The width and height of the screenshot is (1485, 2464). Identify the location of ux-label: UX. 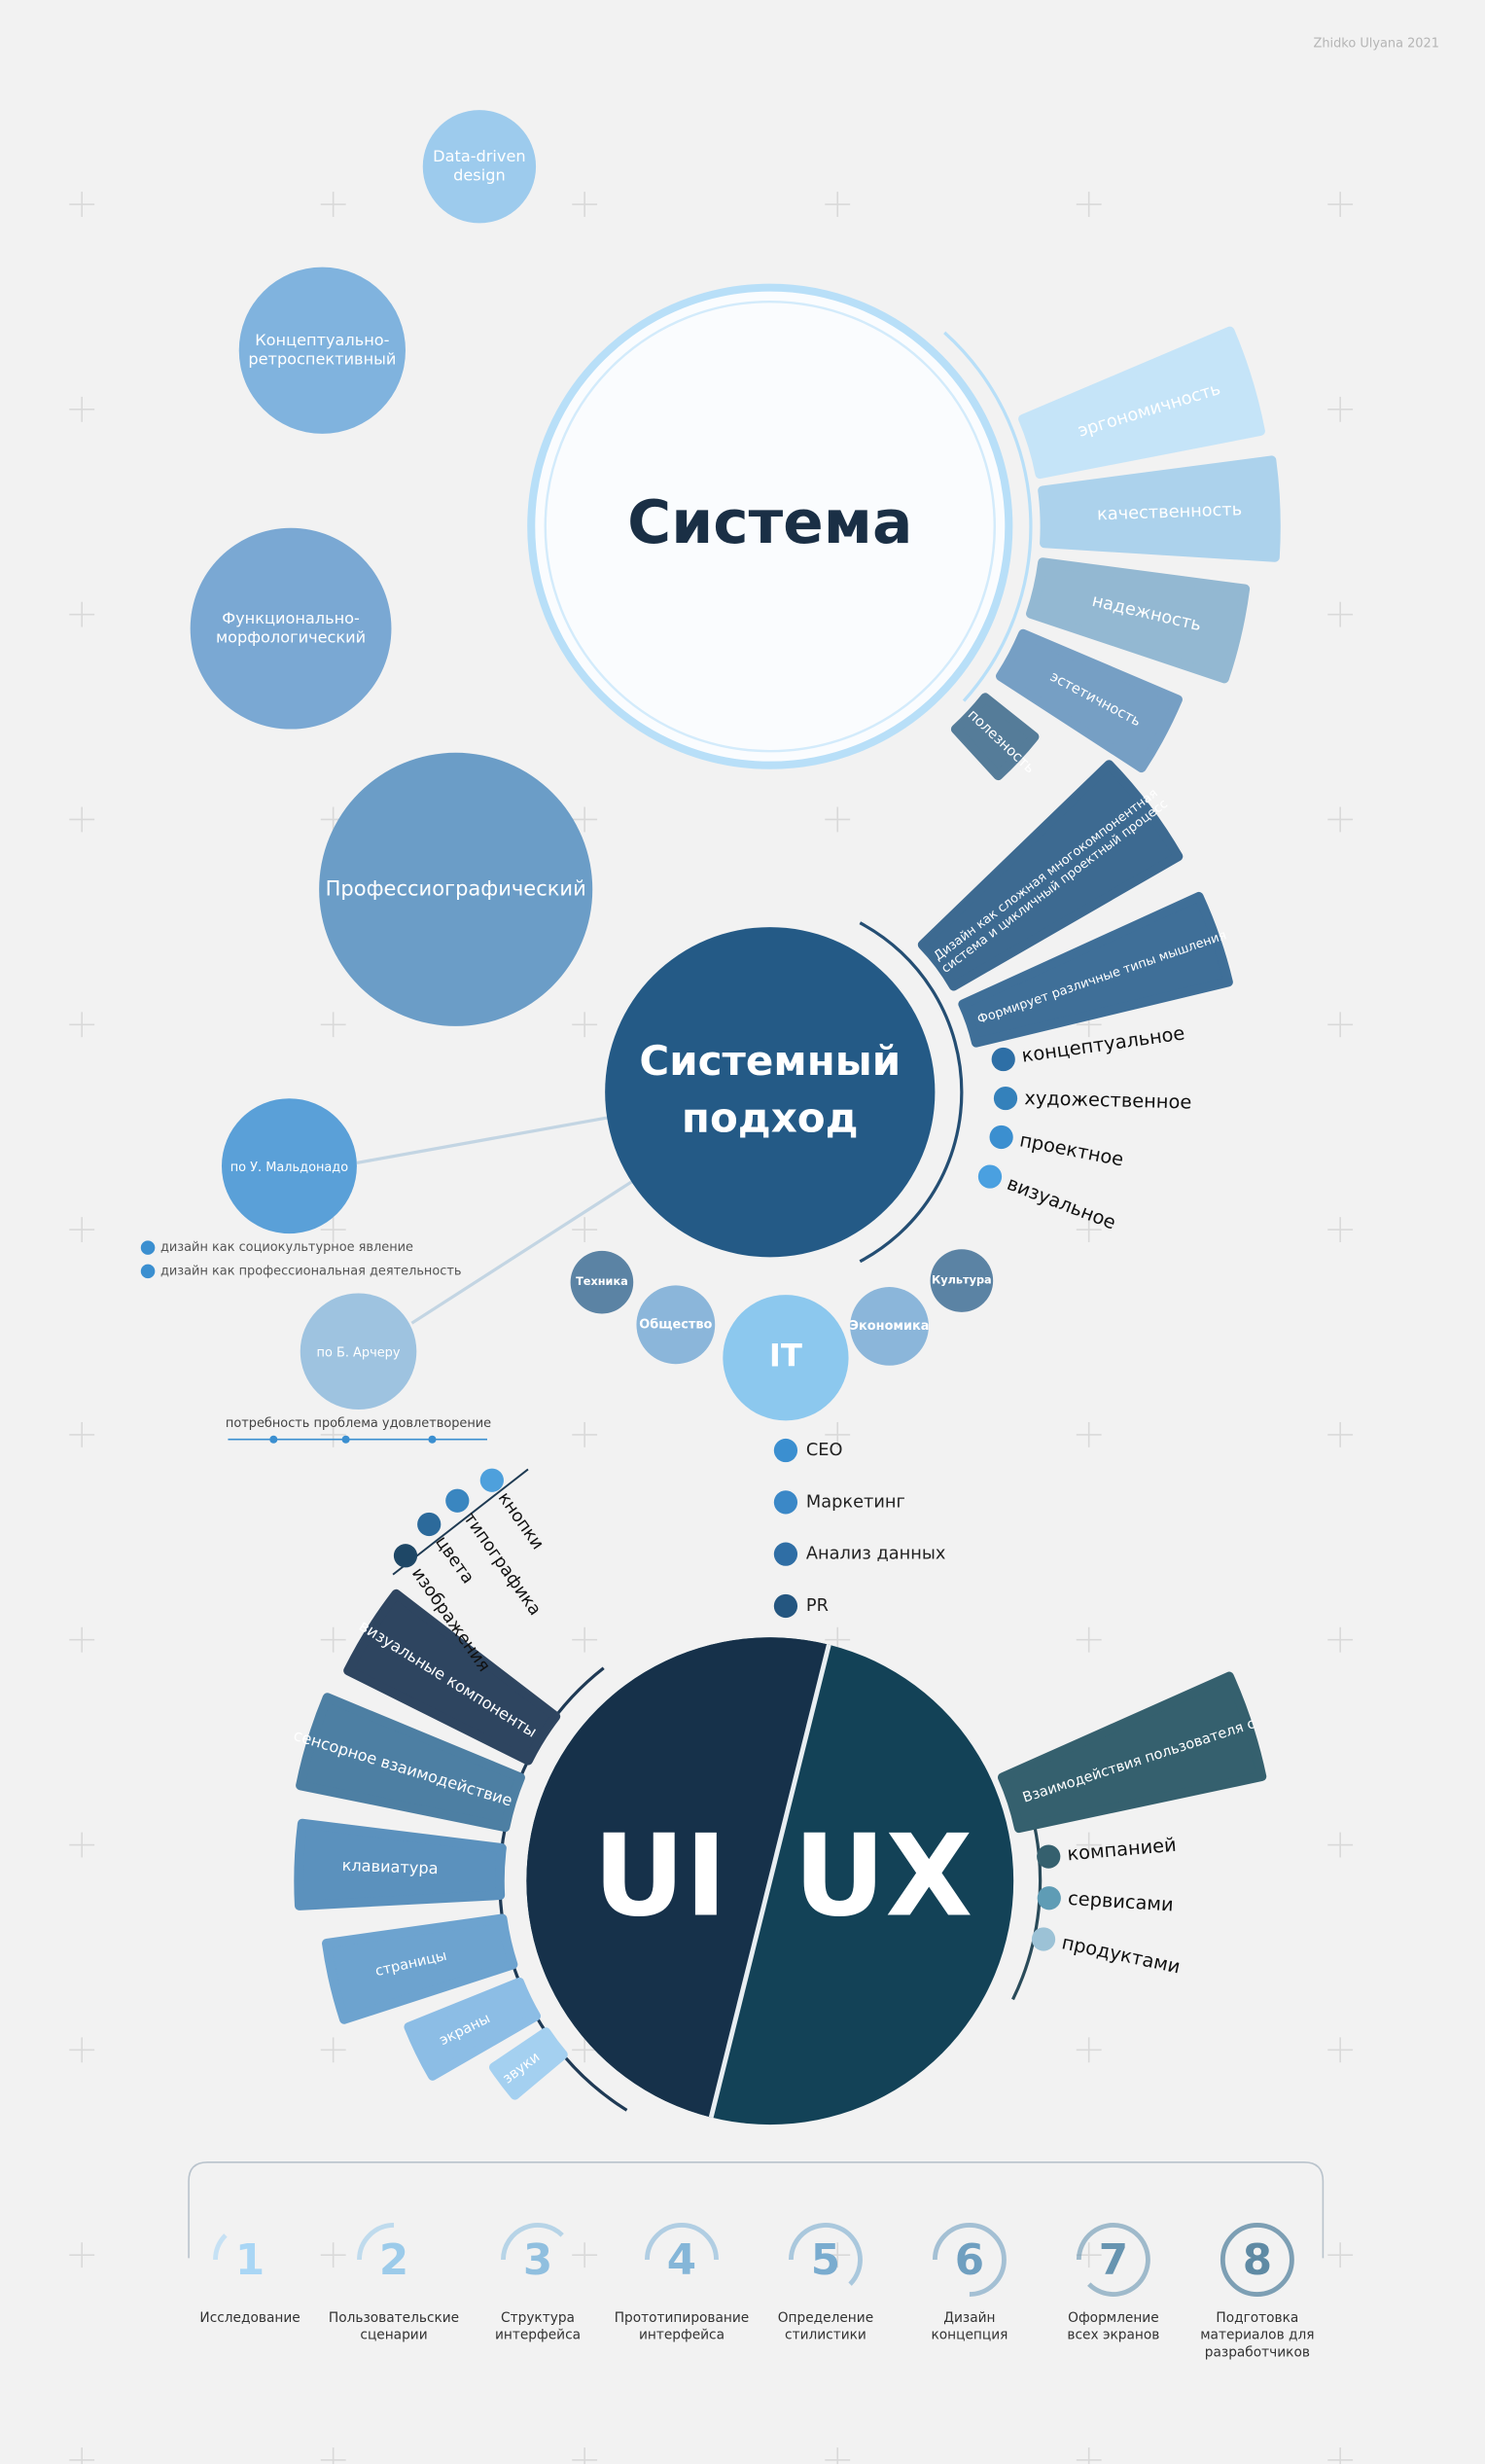
(883, 1877).